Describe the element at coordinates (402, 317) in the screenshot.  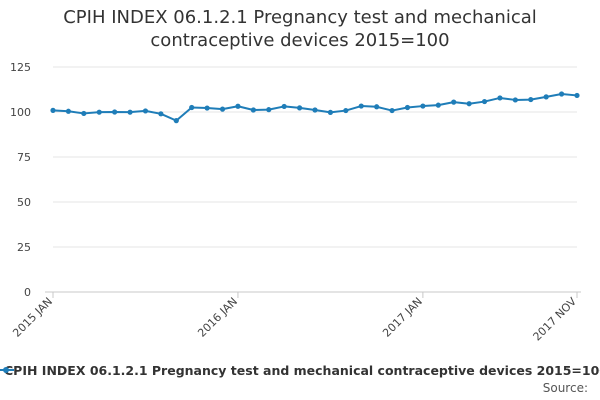
I see `x-tick-label: 2017 JAN` at that location.